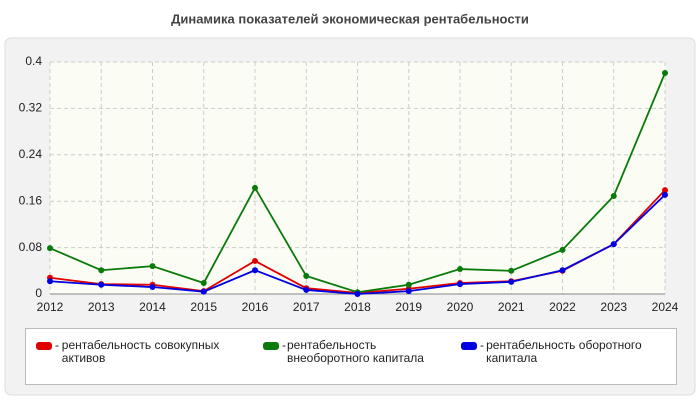 The height and width of the screenshot is (400, 700). I want to click on x-tick-label: 2024, so click(665, 307).